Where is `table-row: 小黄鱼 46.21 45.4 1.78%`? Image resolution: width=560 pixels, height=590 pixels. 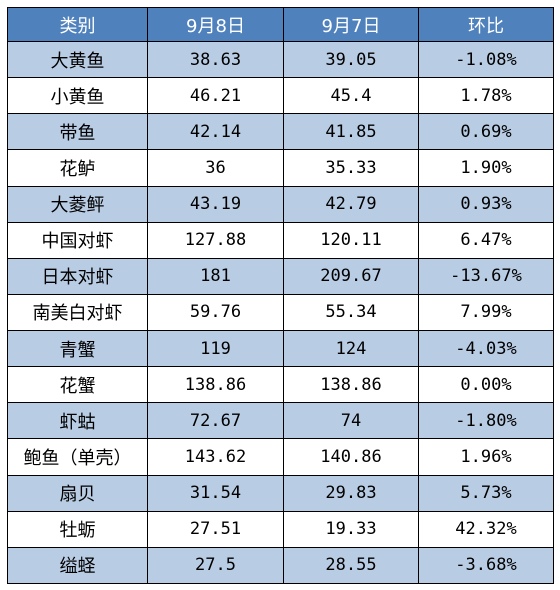
table-row: 小黄鱼 46.21 45.4 1.78% is located at coordinates (280, 96).